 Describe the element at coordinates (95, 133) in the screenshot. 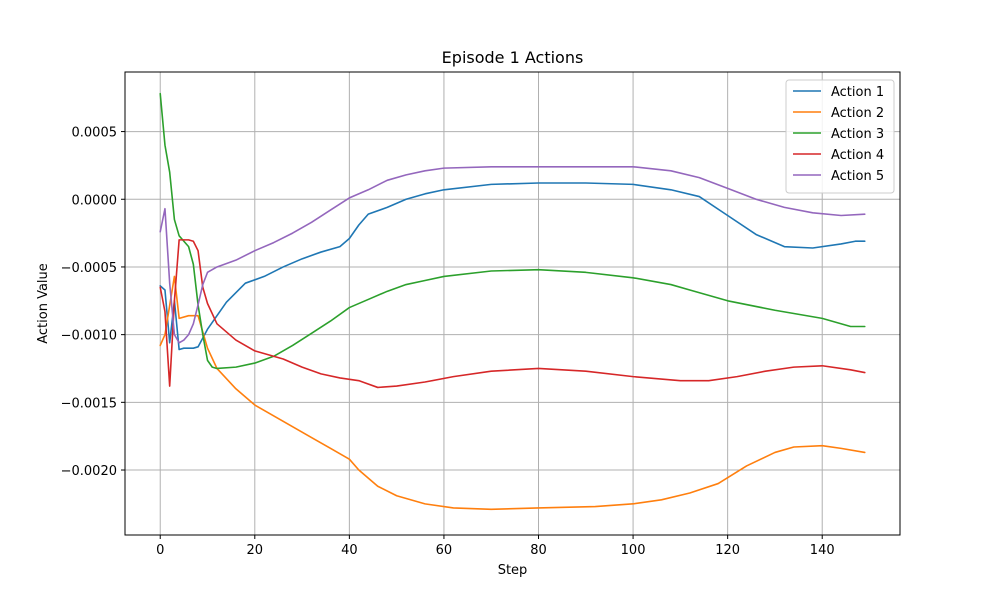

I see `y-tick-label: 0.0005` at that location.